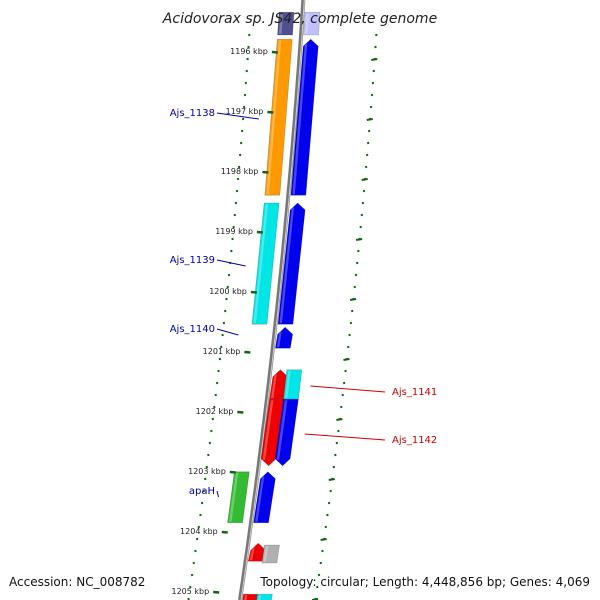 This screenshot has width=600, height=600. I want to click on gene-label: Ajs_1140, so click(192, 329).